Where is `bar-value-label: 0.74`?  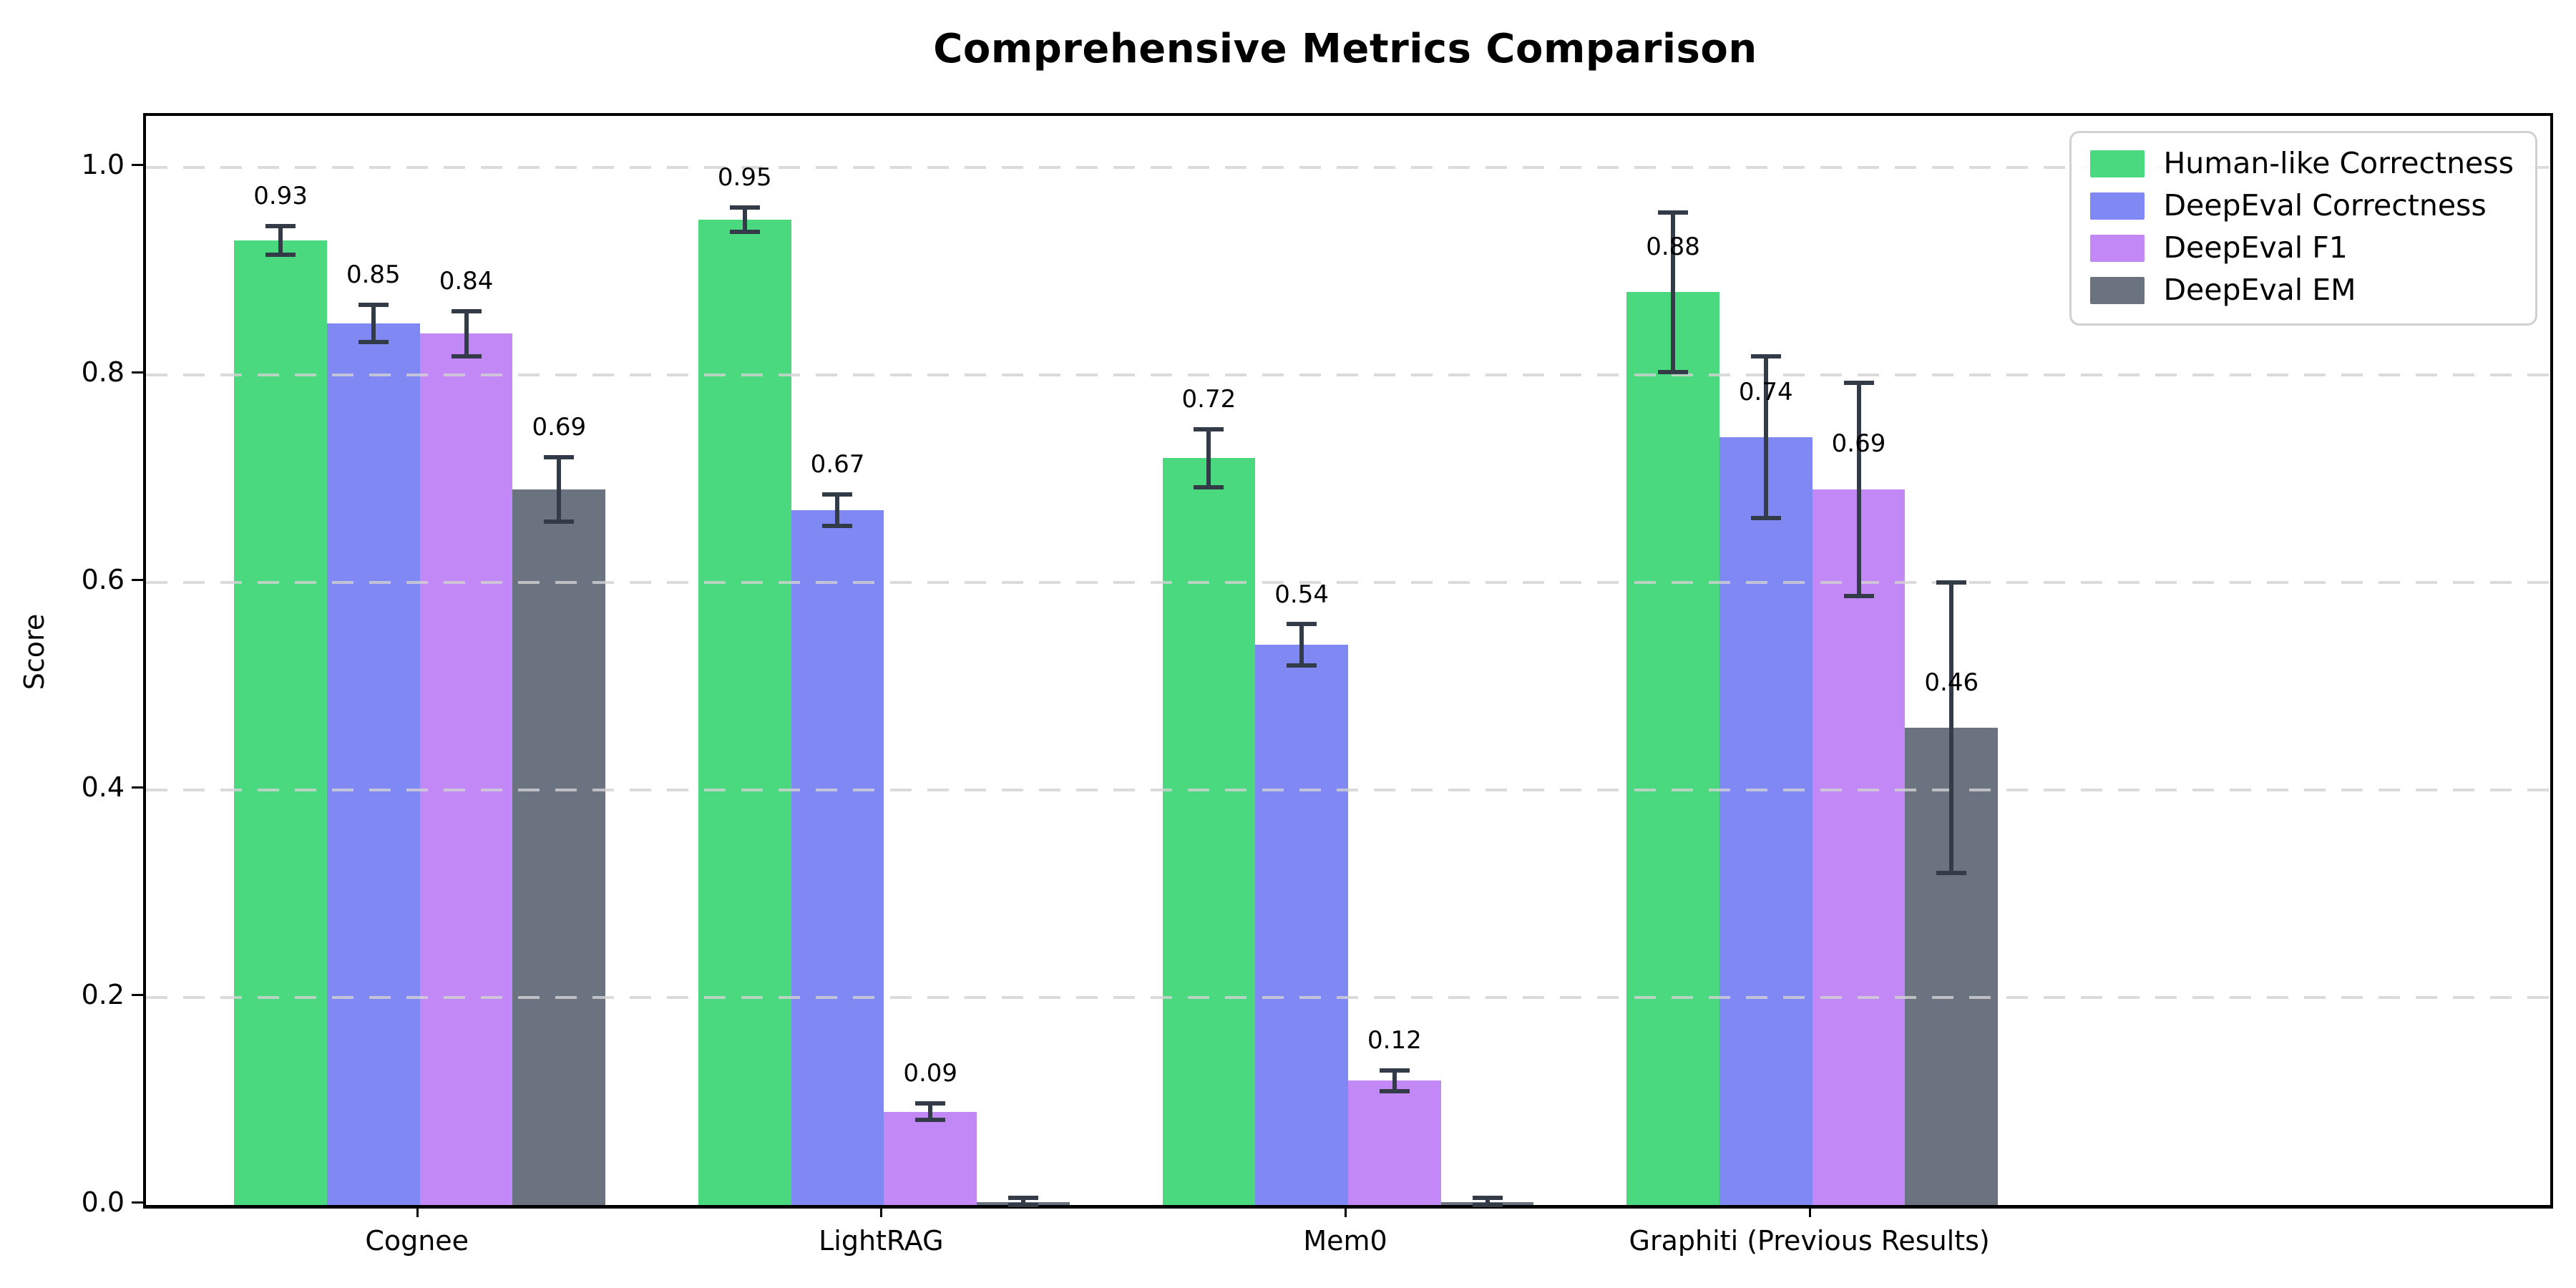 bar-value-label: 0.74 is located at coordinates (1765, 391).